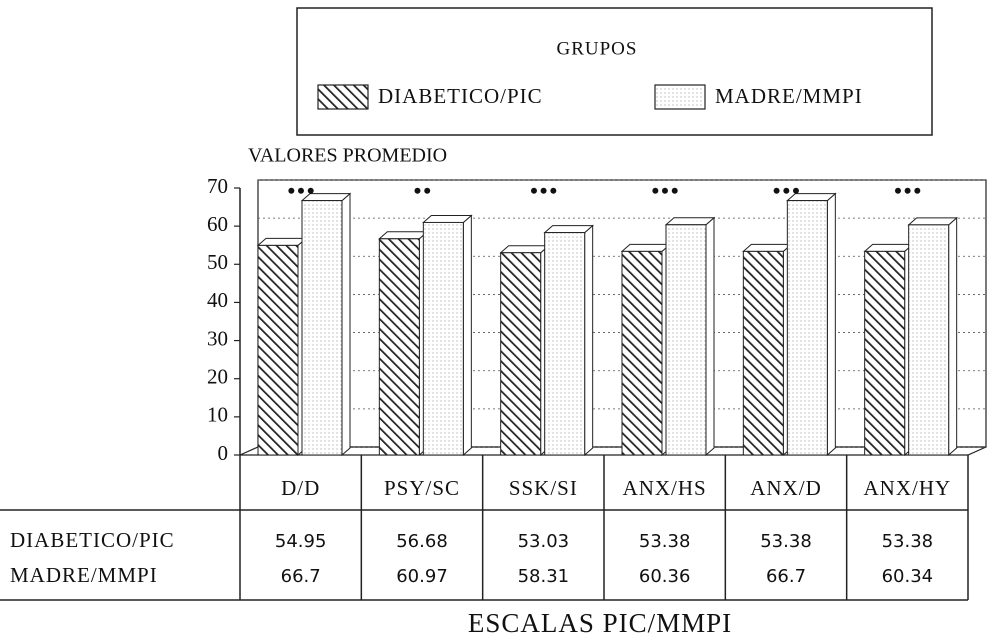 The image size is (991, 644). I want to click on table-cell: 54.95, so click(301, 541).